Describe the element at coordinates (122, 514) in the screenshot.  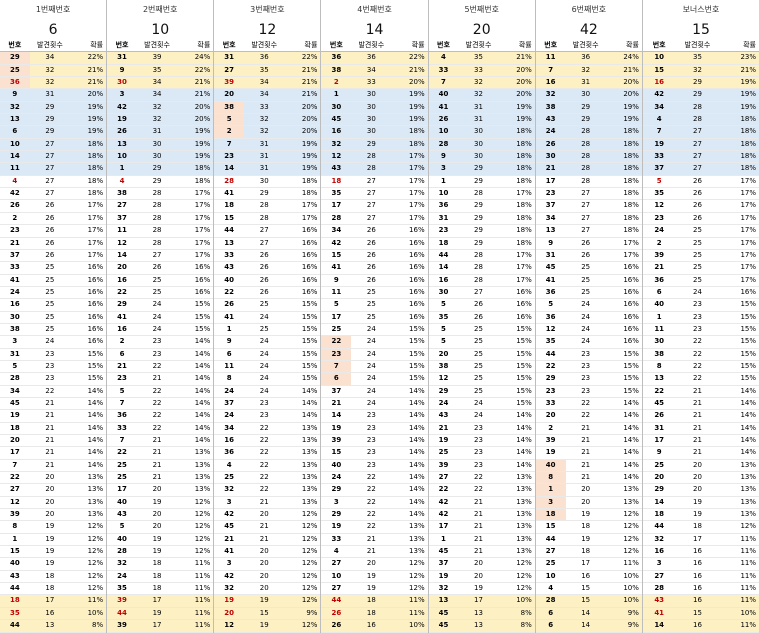
I see `number-cell: 43` at that location.